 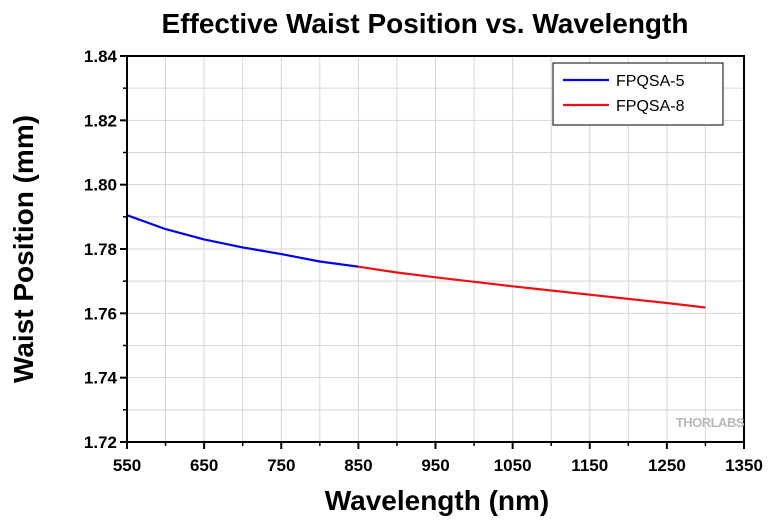 I want to click on x-axis-label: Wavelength (nm), so click(x=437, y=500).